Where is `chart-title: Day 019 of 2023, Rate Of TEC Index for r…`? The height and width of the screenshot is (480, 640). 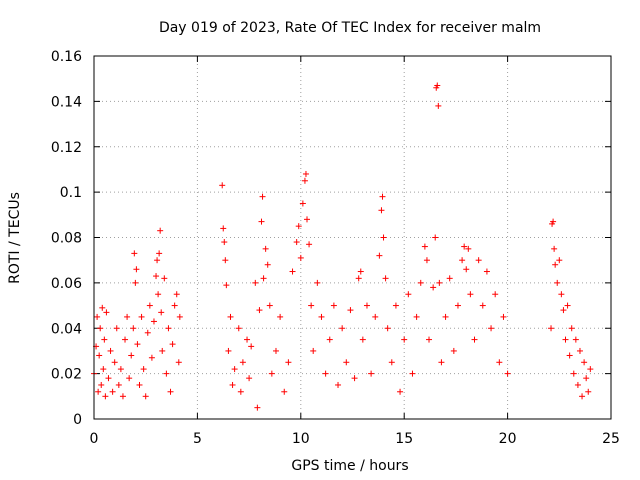
chart-title: Day 019 of 2023, Rate Of TEC Index for r… is located at coordinates (350, 28).